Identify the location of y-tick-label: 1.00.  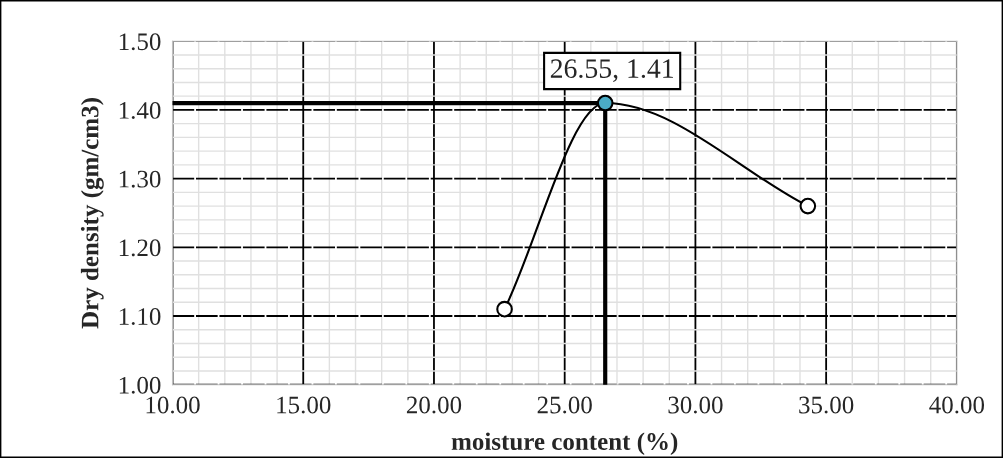
(140, 385).